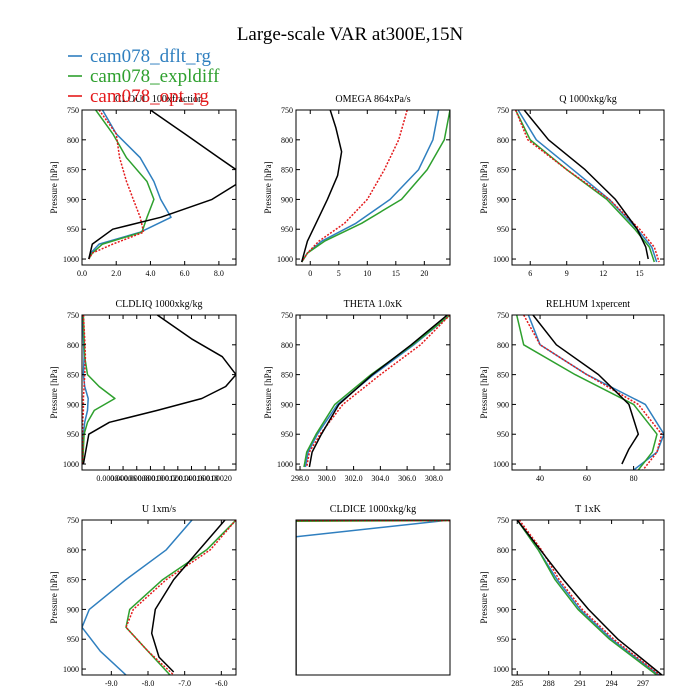 This screenshot has height=700, width=700. What do you see at coordinates (517, 683) in the screenshot?
I see `x-tick-label: 285` at bounding box center [517, 683].